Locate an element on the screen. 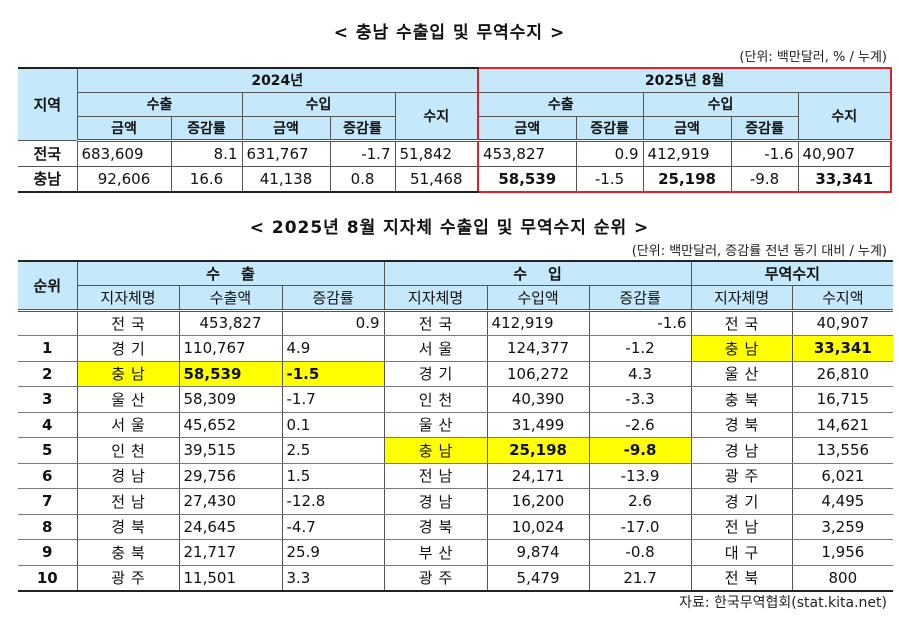 This screenshot has height=621, width=899. rank-cell: 1 is located at coordinates (48, 348).